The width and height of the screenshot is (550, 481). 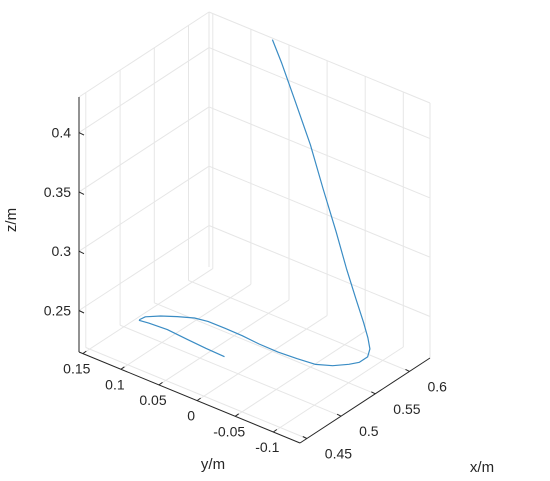 I want to click on y-tick-label: -0.05, so click(x=229, y=431).